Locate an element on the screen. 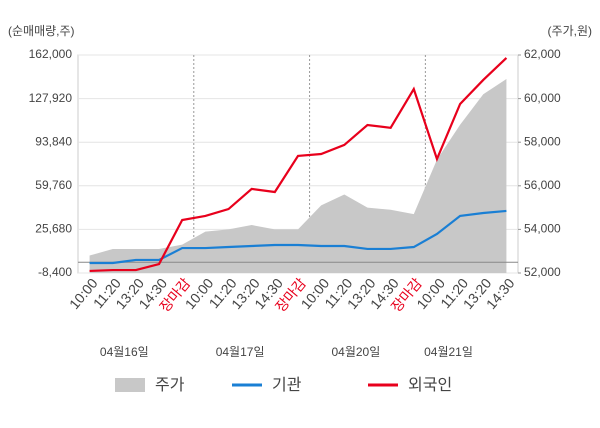  y2-tick-label: 60,000 is located at coordinates (542, 98).